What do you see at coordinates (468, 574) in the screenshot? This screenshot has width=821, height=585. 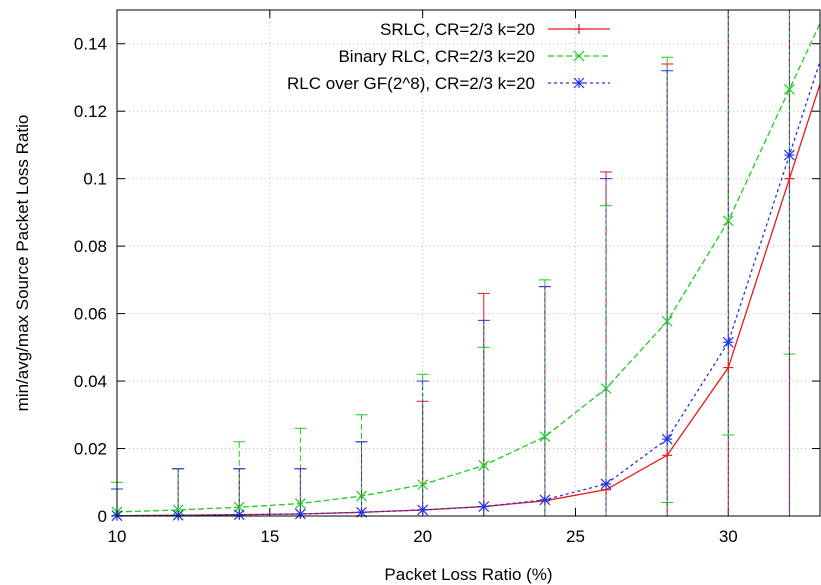 I see `x-axis-label: Packet Loss Ratio (%)` at bounding box center [468, 574].